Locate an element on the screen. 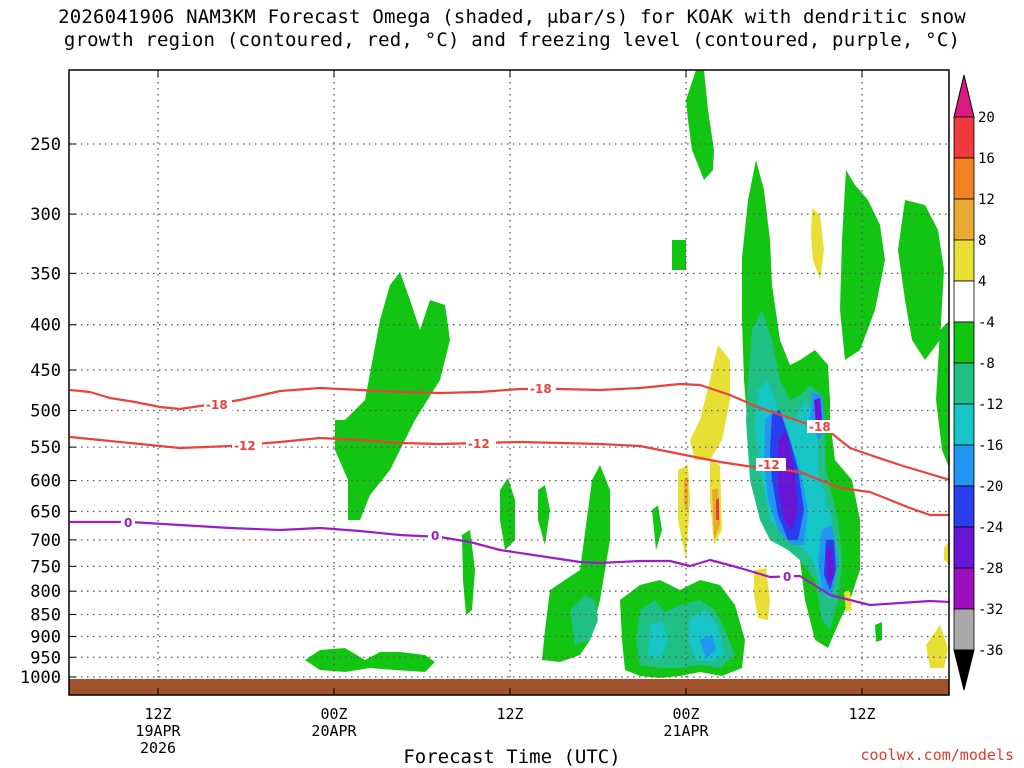  x-tick-date: 20APR is located at coordinates (334, 731).